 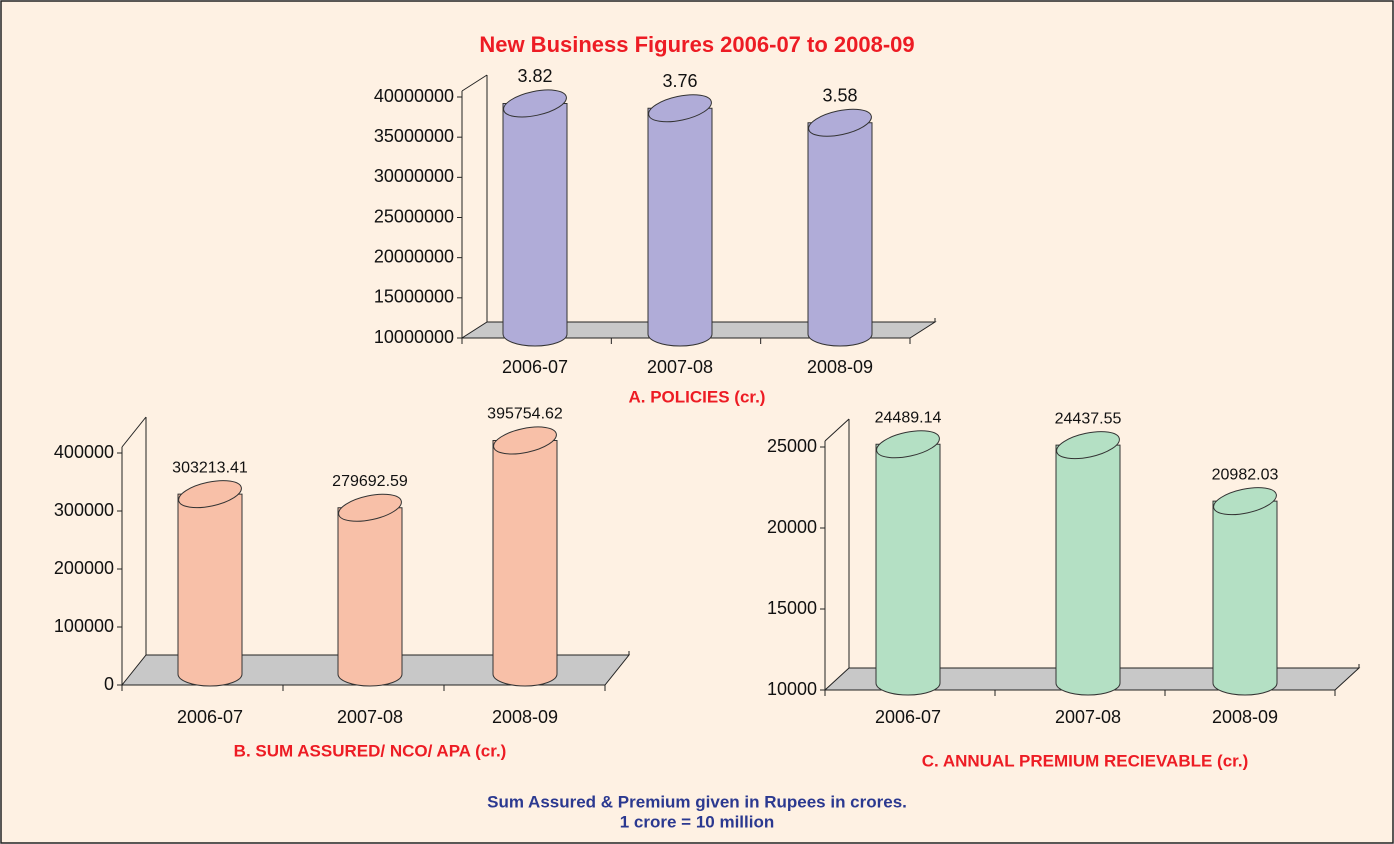 What do you see at coordinates (534, 76) in the screenshot?
I see `value-label: 3.82` at bounding box center [534, 76].